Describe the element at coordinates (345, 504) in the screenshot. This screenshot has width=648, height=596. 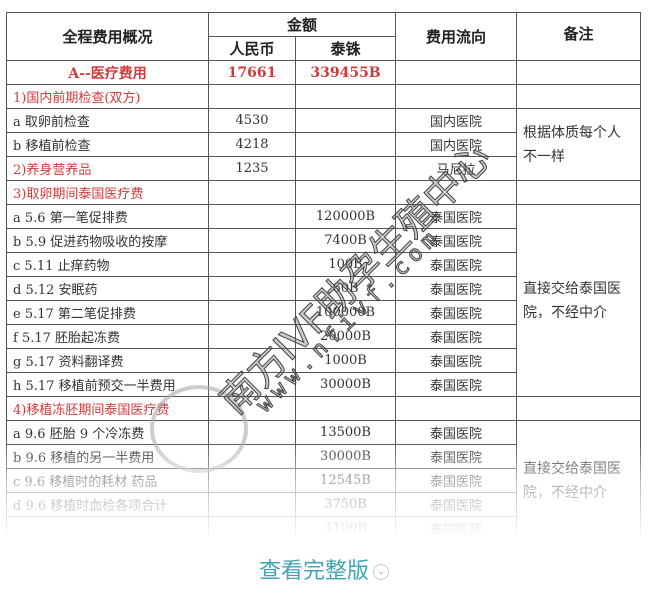
I see `thb-value: 3750B` at that location.